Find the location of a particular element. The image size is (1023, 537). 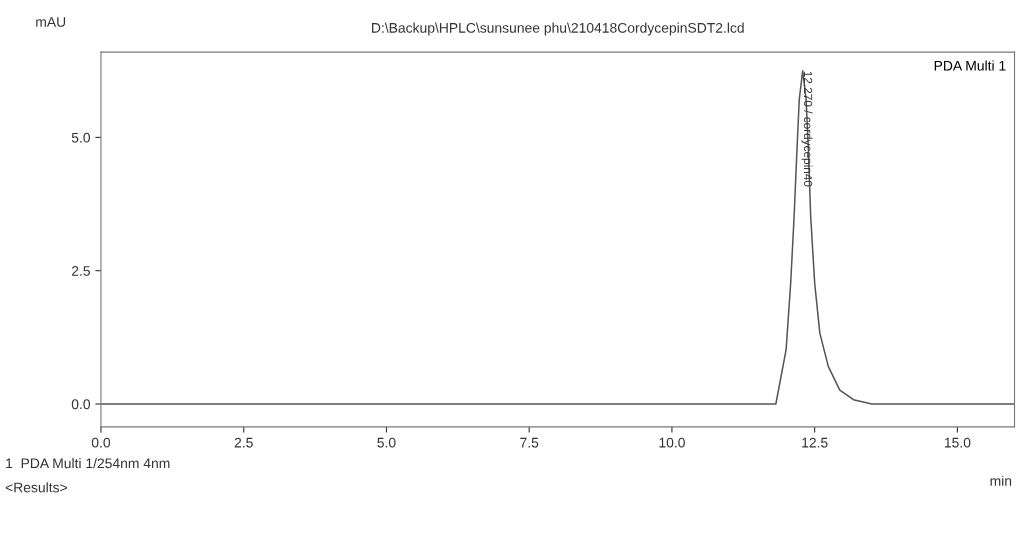

y-tick-label: 0.0 is located at coordinates (81, 404).